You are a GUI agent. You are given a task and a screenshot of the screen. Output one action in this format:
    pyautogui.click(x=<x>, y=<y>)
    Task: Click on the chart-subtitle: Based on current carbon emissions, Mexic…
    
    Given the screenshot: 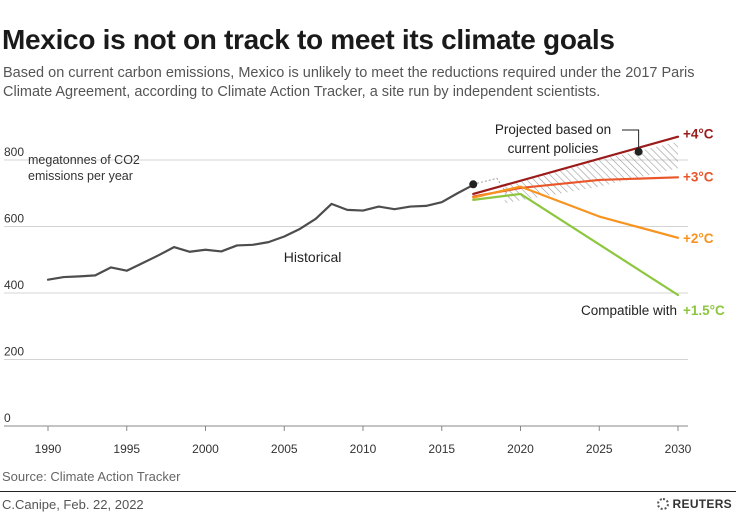 What is the action you would take?
    pyautogui.click(x=349, y=82)
    